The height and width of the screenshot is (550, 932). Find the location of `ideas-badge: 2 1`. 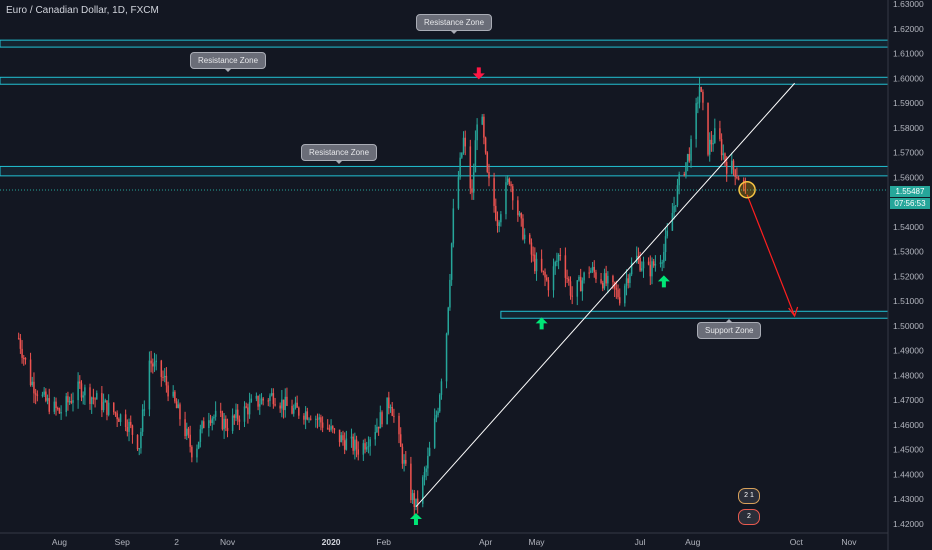

ideas-badge: 2 1 is located at coordinates (749, 496).